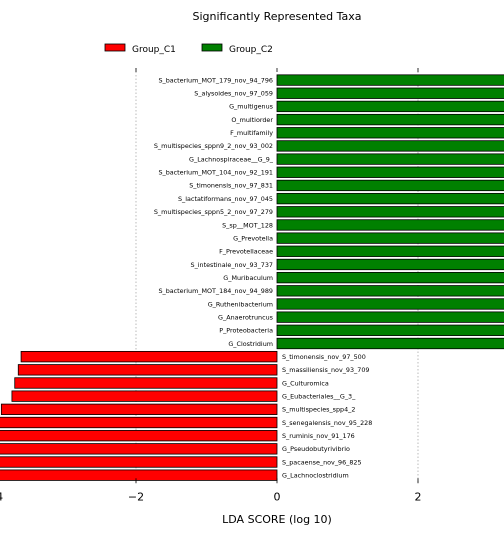  I want to click on bar-label: G_Prevotella, so click(253, 238).